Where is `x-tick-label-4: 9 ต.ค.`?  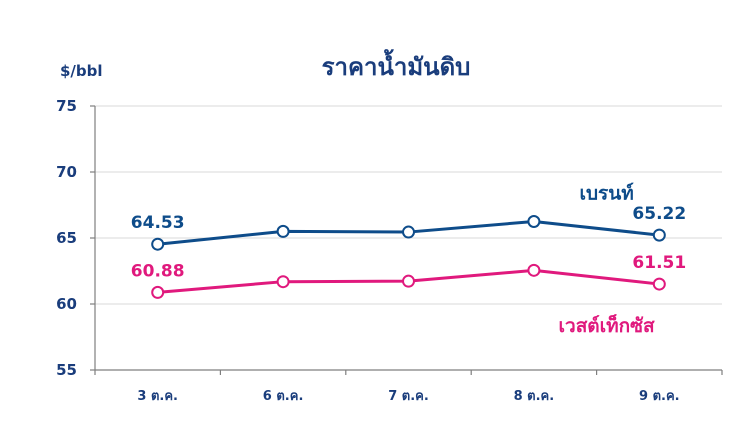 x-tick-label-4: 9 ต.ค. is located at coordinates (659, 396).